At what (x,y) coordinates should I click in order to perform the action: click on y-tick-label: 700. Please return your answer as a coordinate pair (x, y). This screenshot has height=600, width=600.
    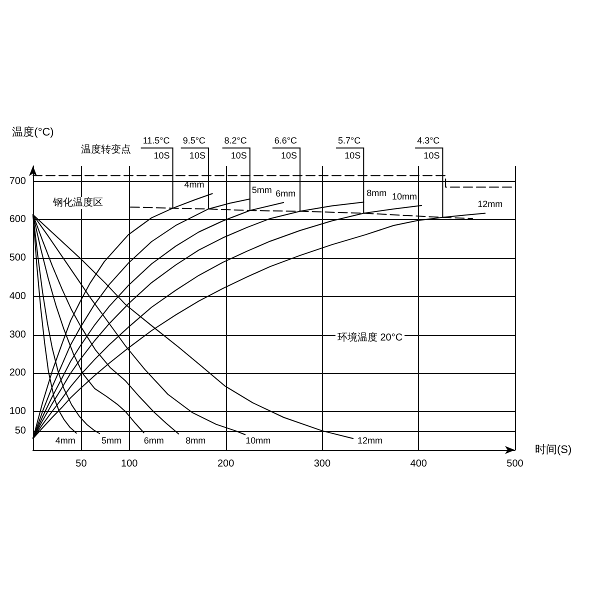
    Looking at the image, I should click on (17, 181).